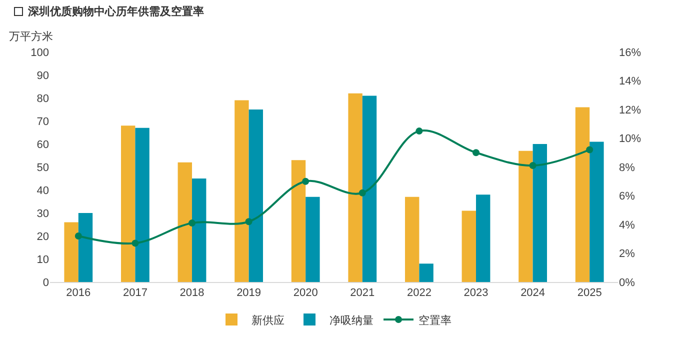  What do you see at coordinates (305, 293) in the screenshot?
I see `x-tick-label: 2020` at bounding box center [305, 293].